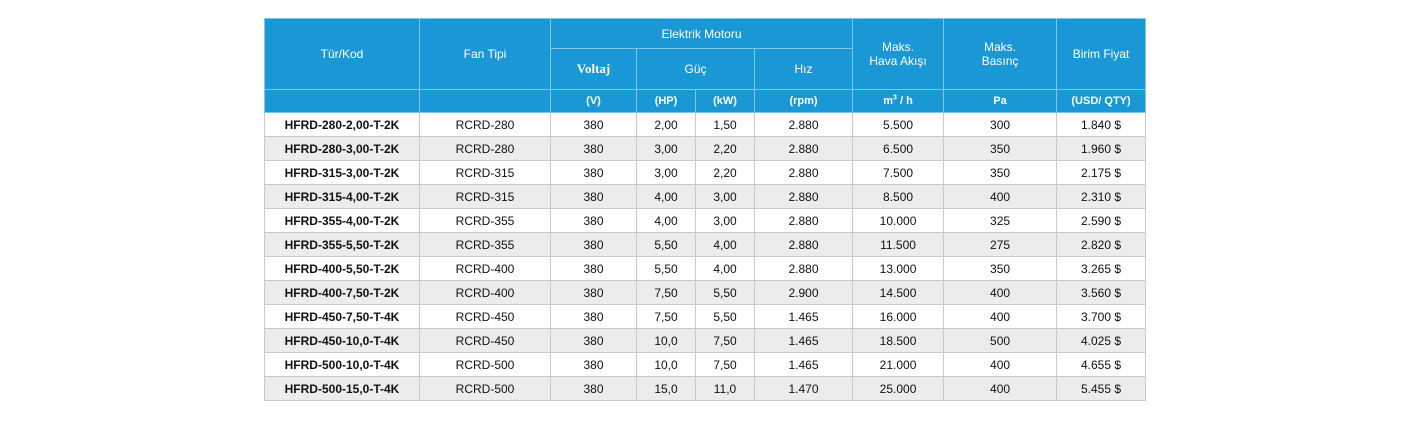 The image size is (1408, 434). I want to click on cell-airflow: 5.500, so click(898, 124).